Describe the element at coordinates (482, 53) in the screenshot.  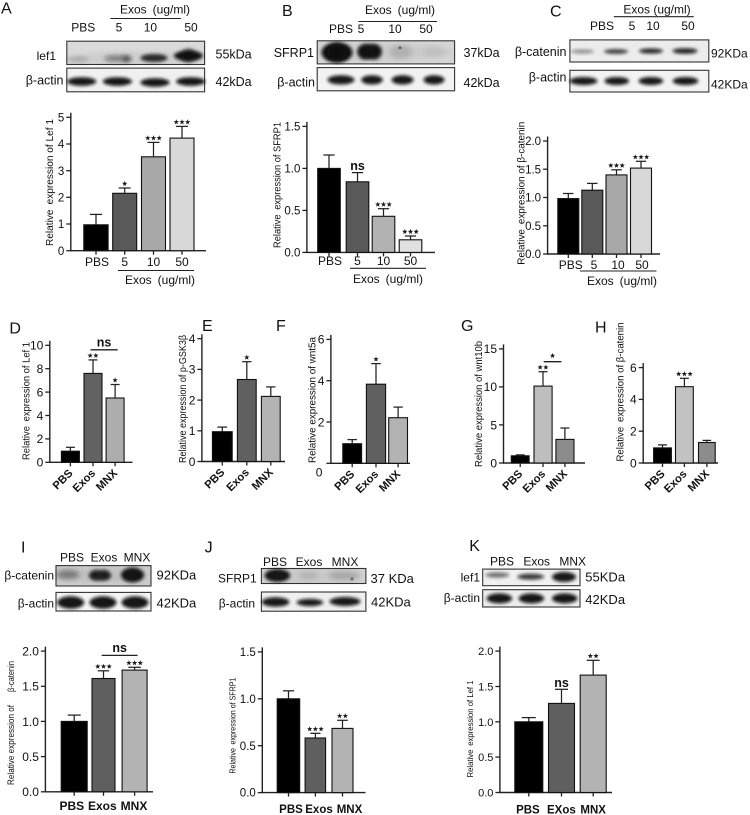
I see `svg-text: 37kDa` at that location.